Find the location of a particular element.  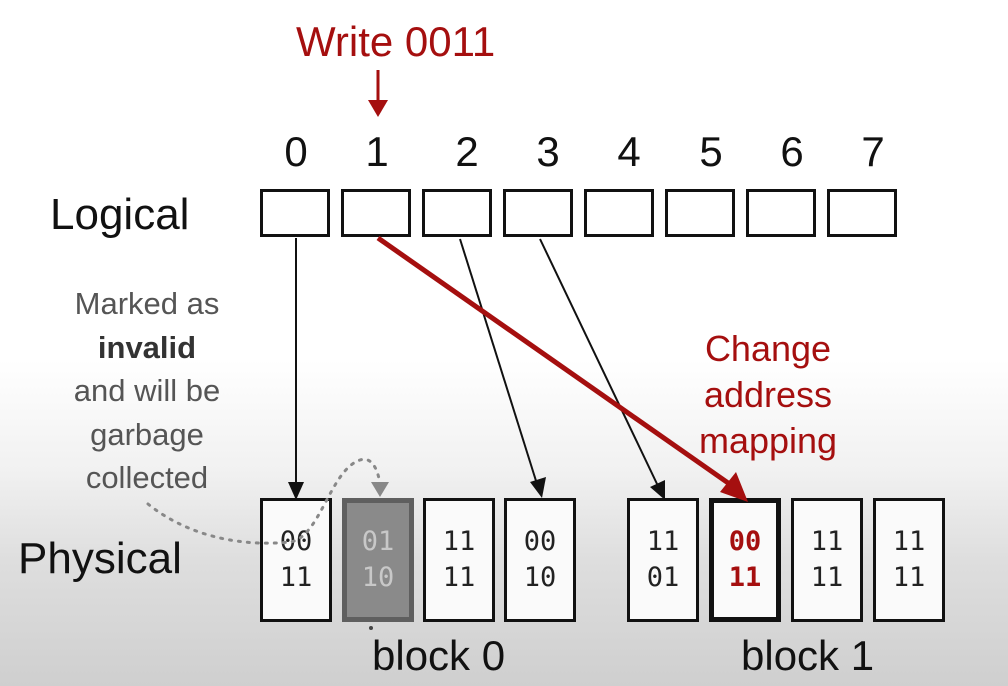

logical-index-6: 6 is located at coordinates (792, 151).